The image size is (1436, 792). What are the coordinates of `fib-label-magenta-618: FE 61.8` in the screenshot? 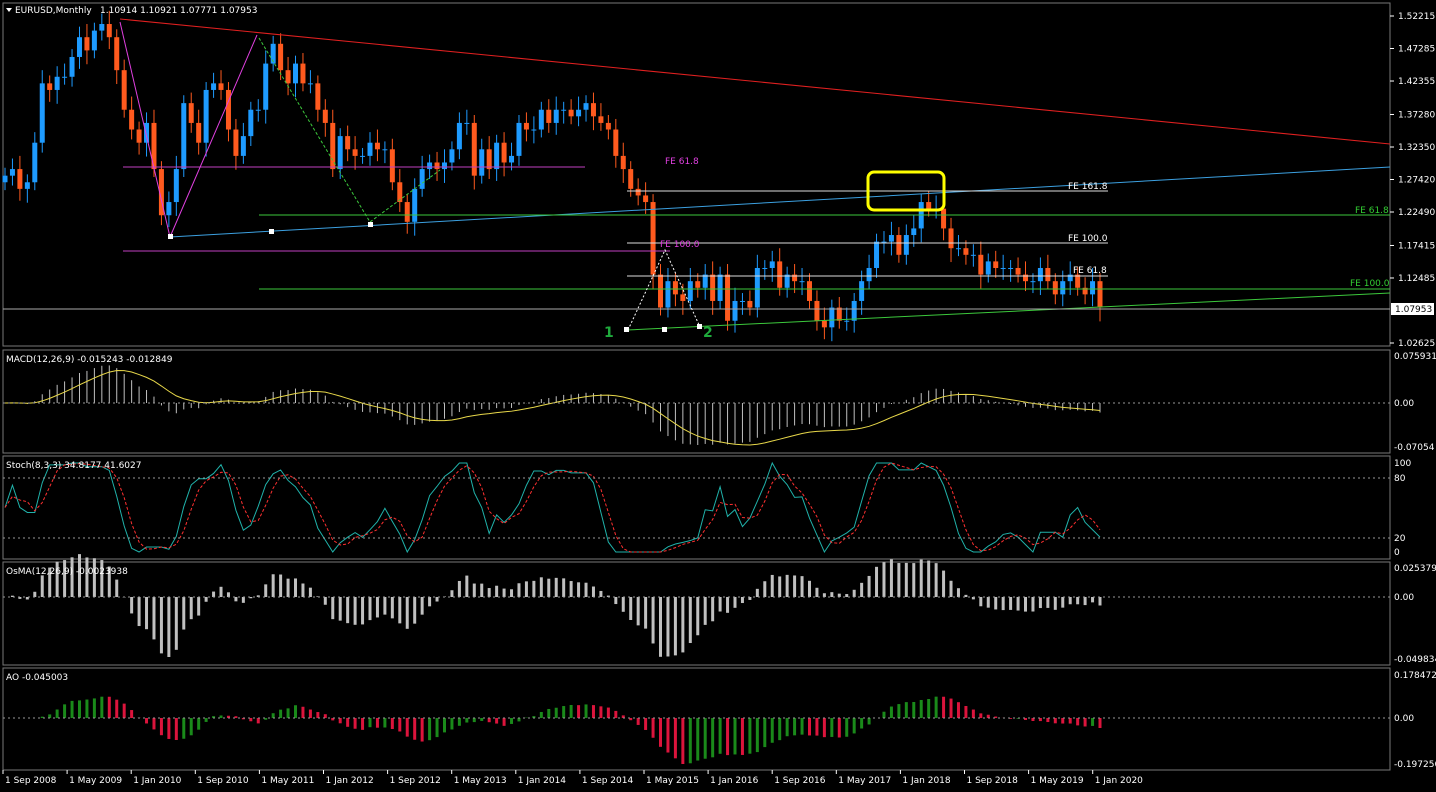 It's located at (682, 162).